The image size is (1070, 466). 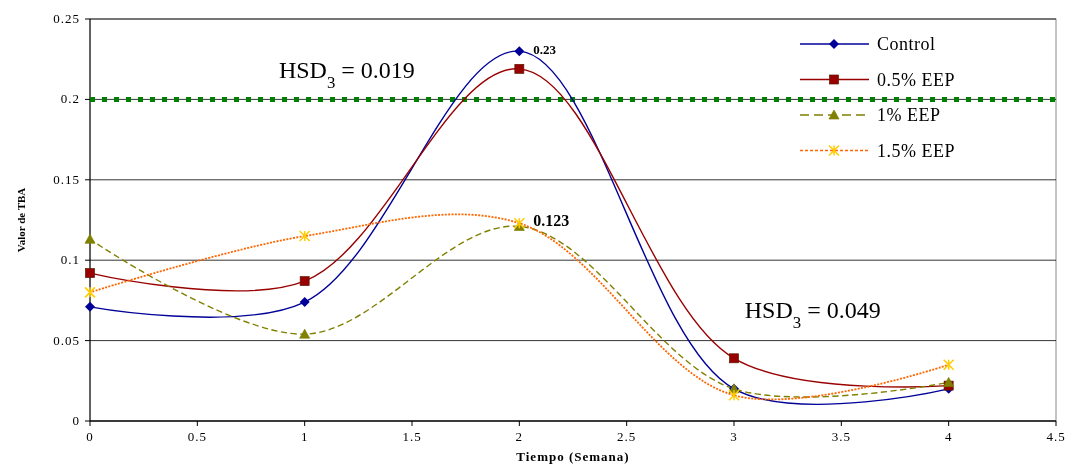 I want to click on x-tick-label: 3.5, so click(x=841, y=436).